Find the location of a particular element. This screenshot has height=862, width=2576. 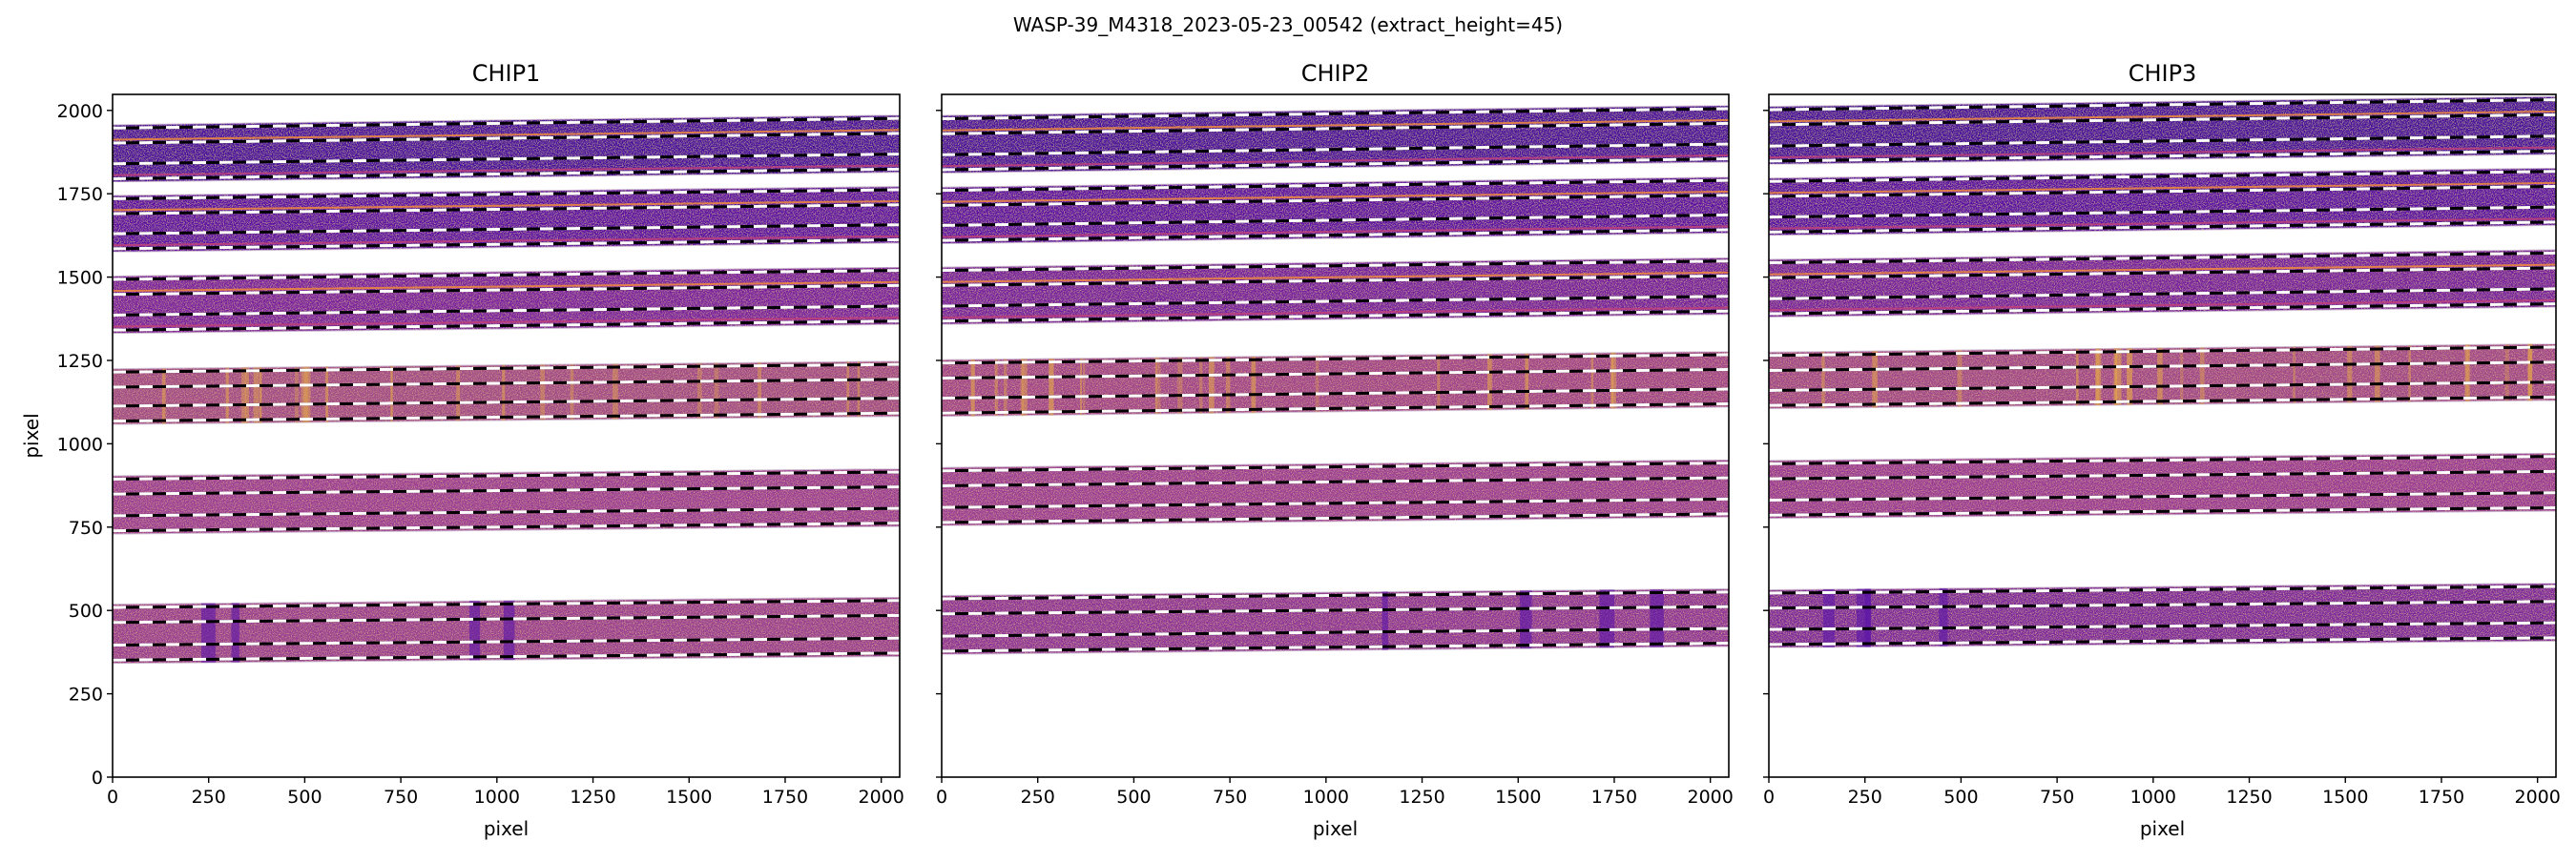

y-tick-label: 250 is located at coordinates (86, 695).